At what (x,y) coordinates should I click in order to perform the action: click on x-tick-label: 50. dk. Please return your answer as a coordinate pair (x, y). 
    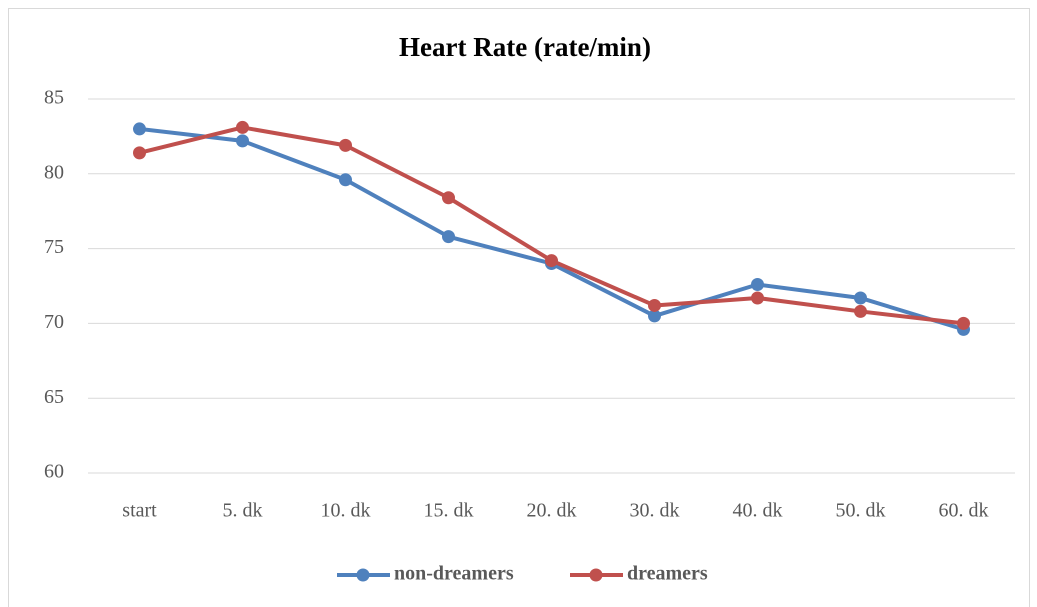
    Looking at the image, I should click on (861, 511).